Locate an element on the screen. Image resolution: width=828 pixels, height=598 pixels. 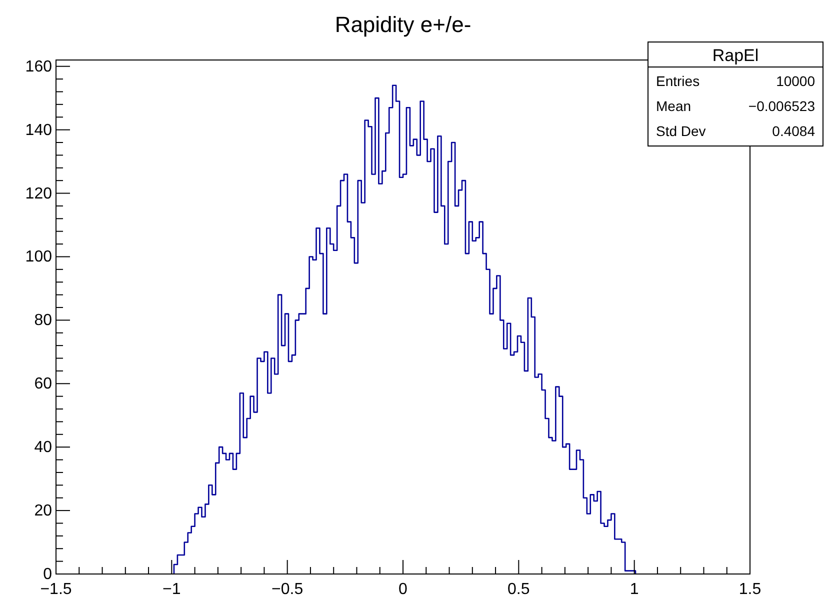
annotation: Std Dev is located at coordinates (681, 131).